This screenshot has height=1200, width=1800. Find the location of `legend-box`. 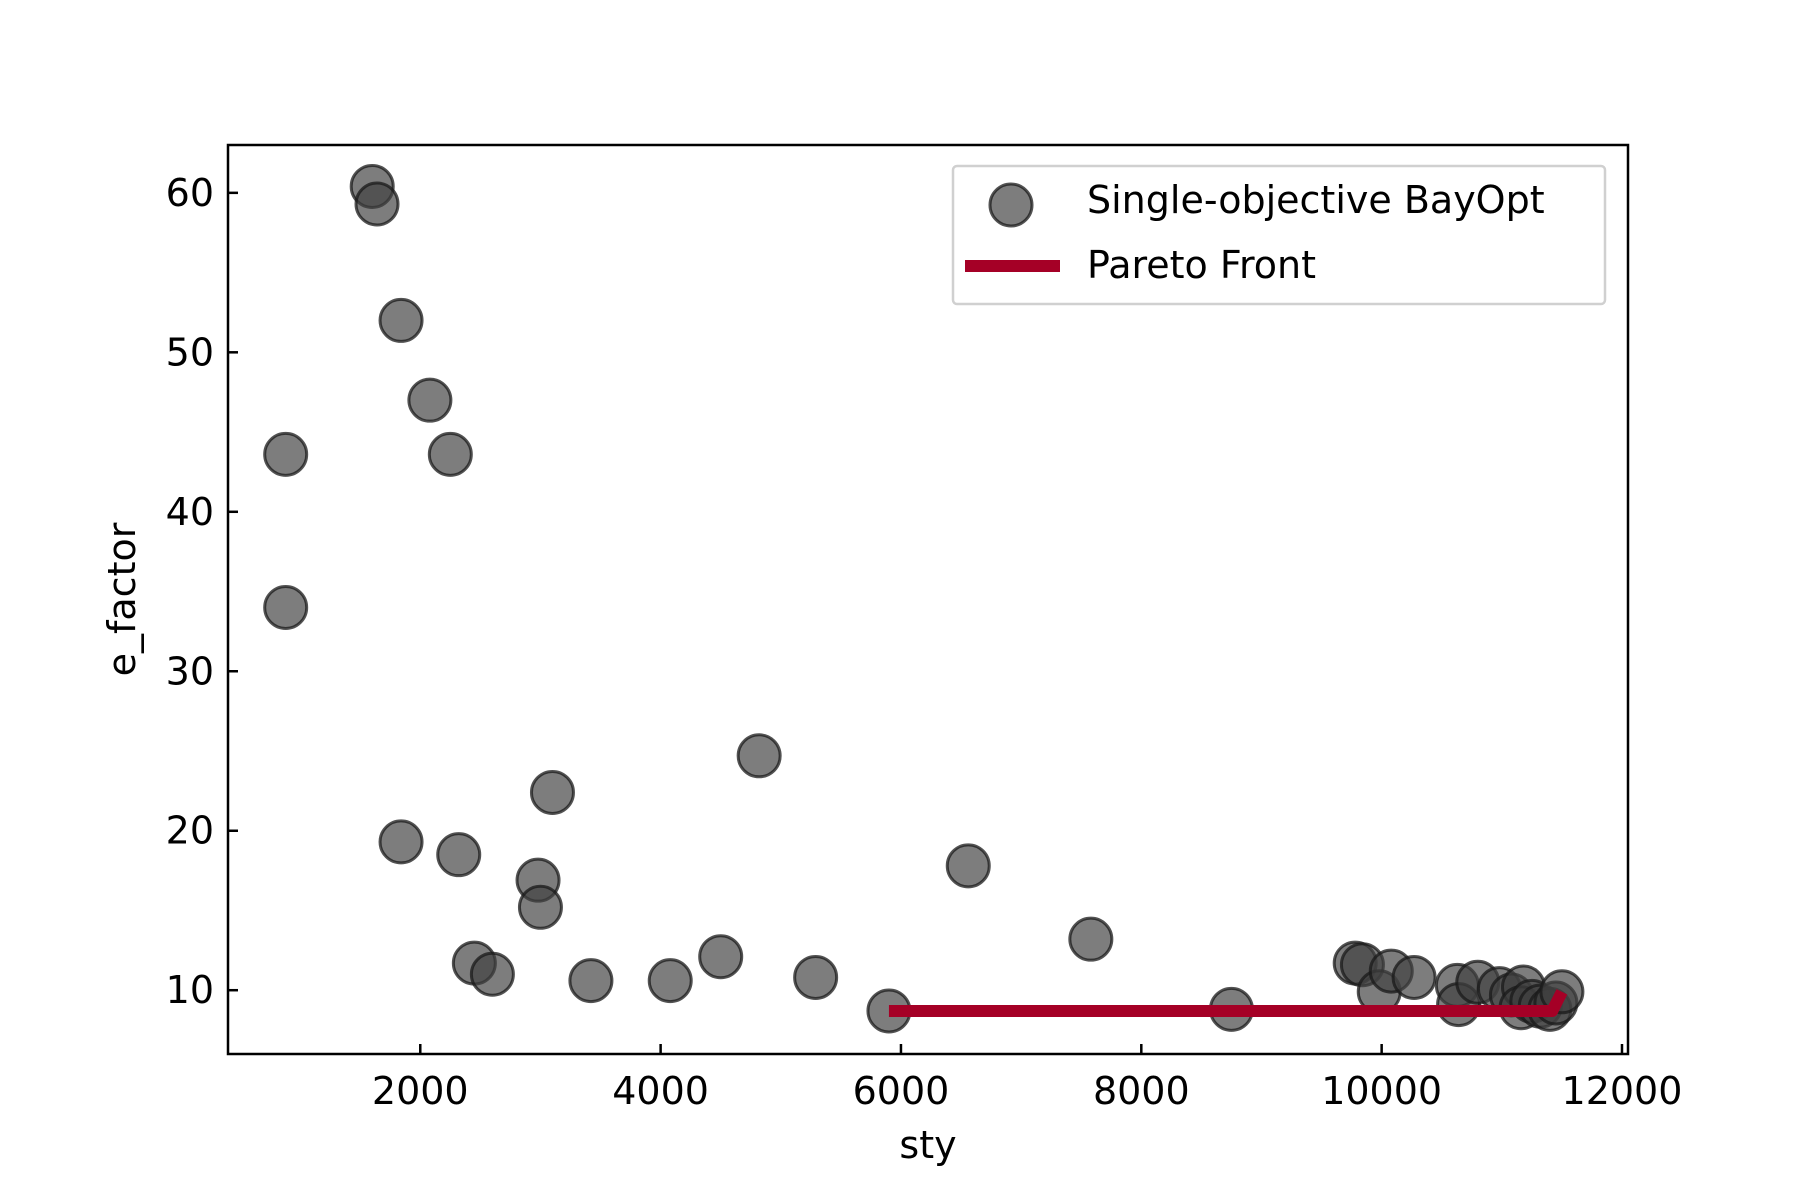

legend-box is located at coordinates (1279, 235).